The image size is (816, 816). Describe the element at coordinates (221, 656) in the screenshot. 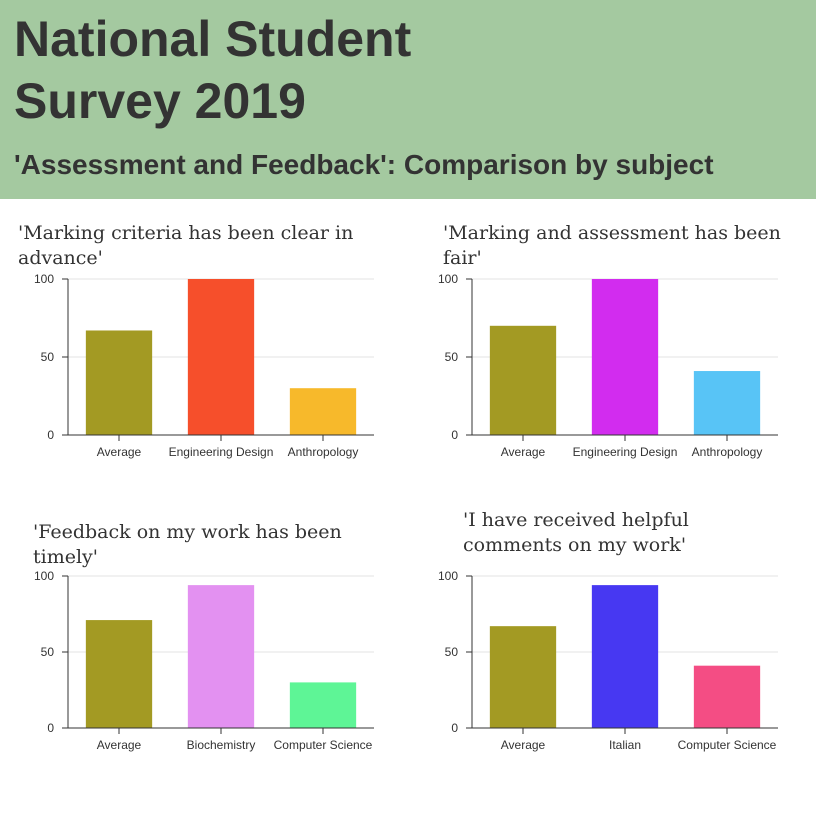

I see `bar-biochemistry` at that location.